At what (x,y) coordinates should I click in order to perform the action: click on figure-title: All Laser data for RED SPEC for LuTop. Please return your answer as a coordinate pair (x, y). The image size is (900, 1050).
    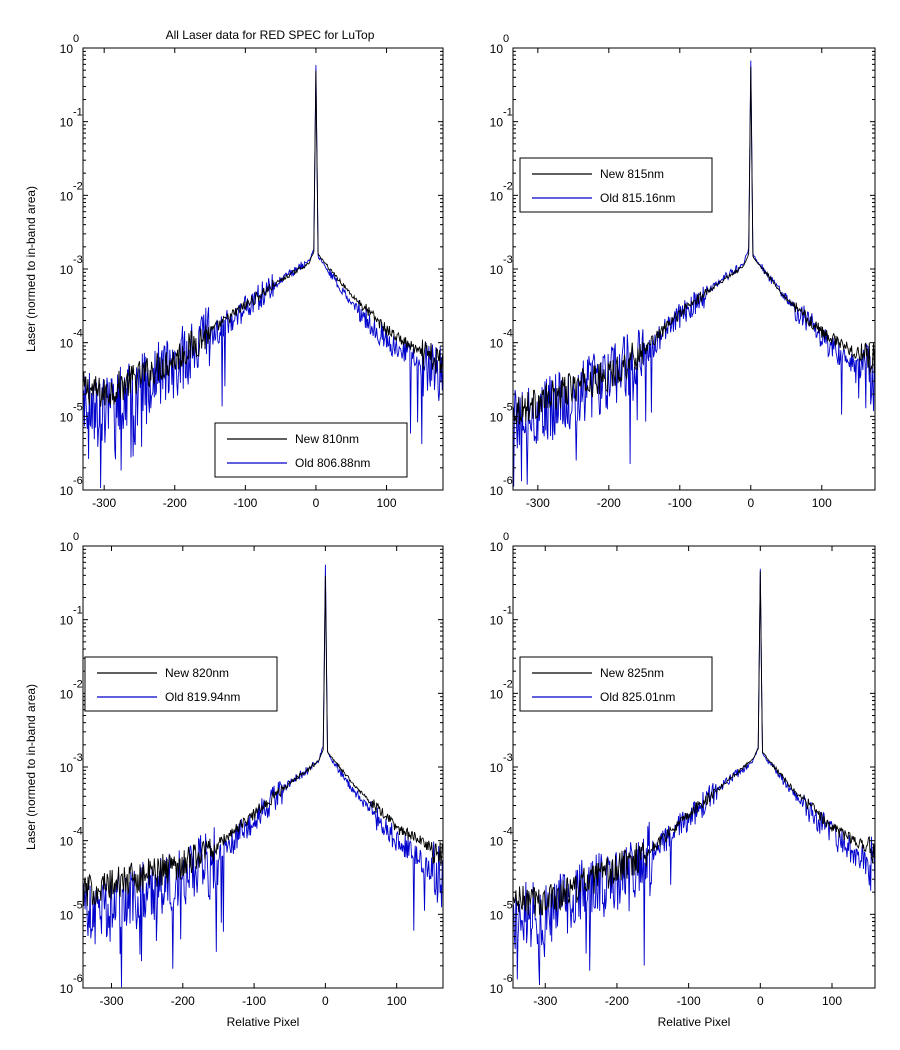
    Looking at the image, I should click on (270, 35).